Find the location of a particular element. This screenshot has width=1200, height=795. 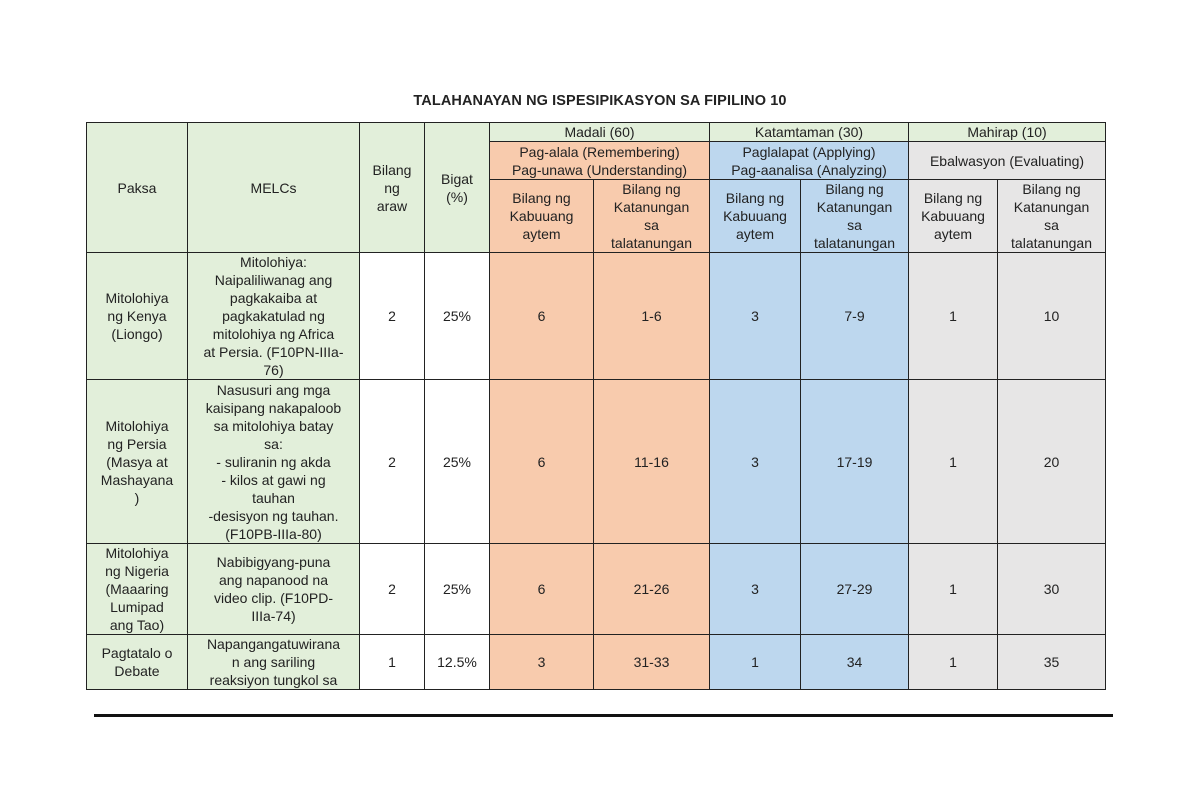

header-mahirap-kabuuang: Bilang ng Kabuuang aytem is located at coordinates (953, 216).